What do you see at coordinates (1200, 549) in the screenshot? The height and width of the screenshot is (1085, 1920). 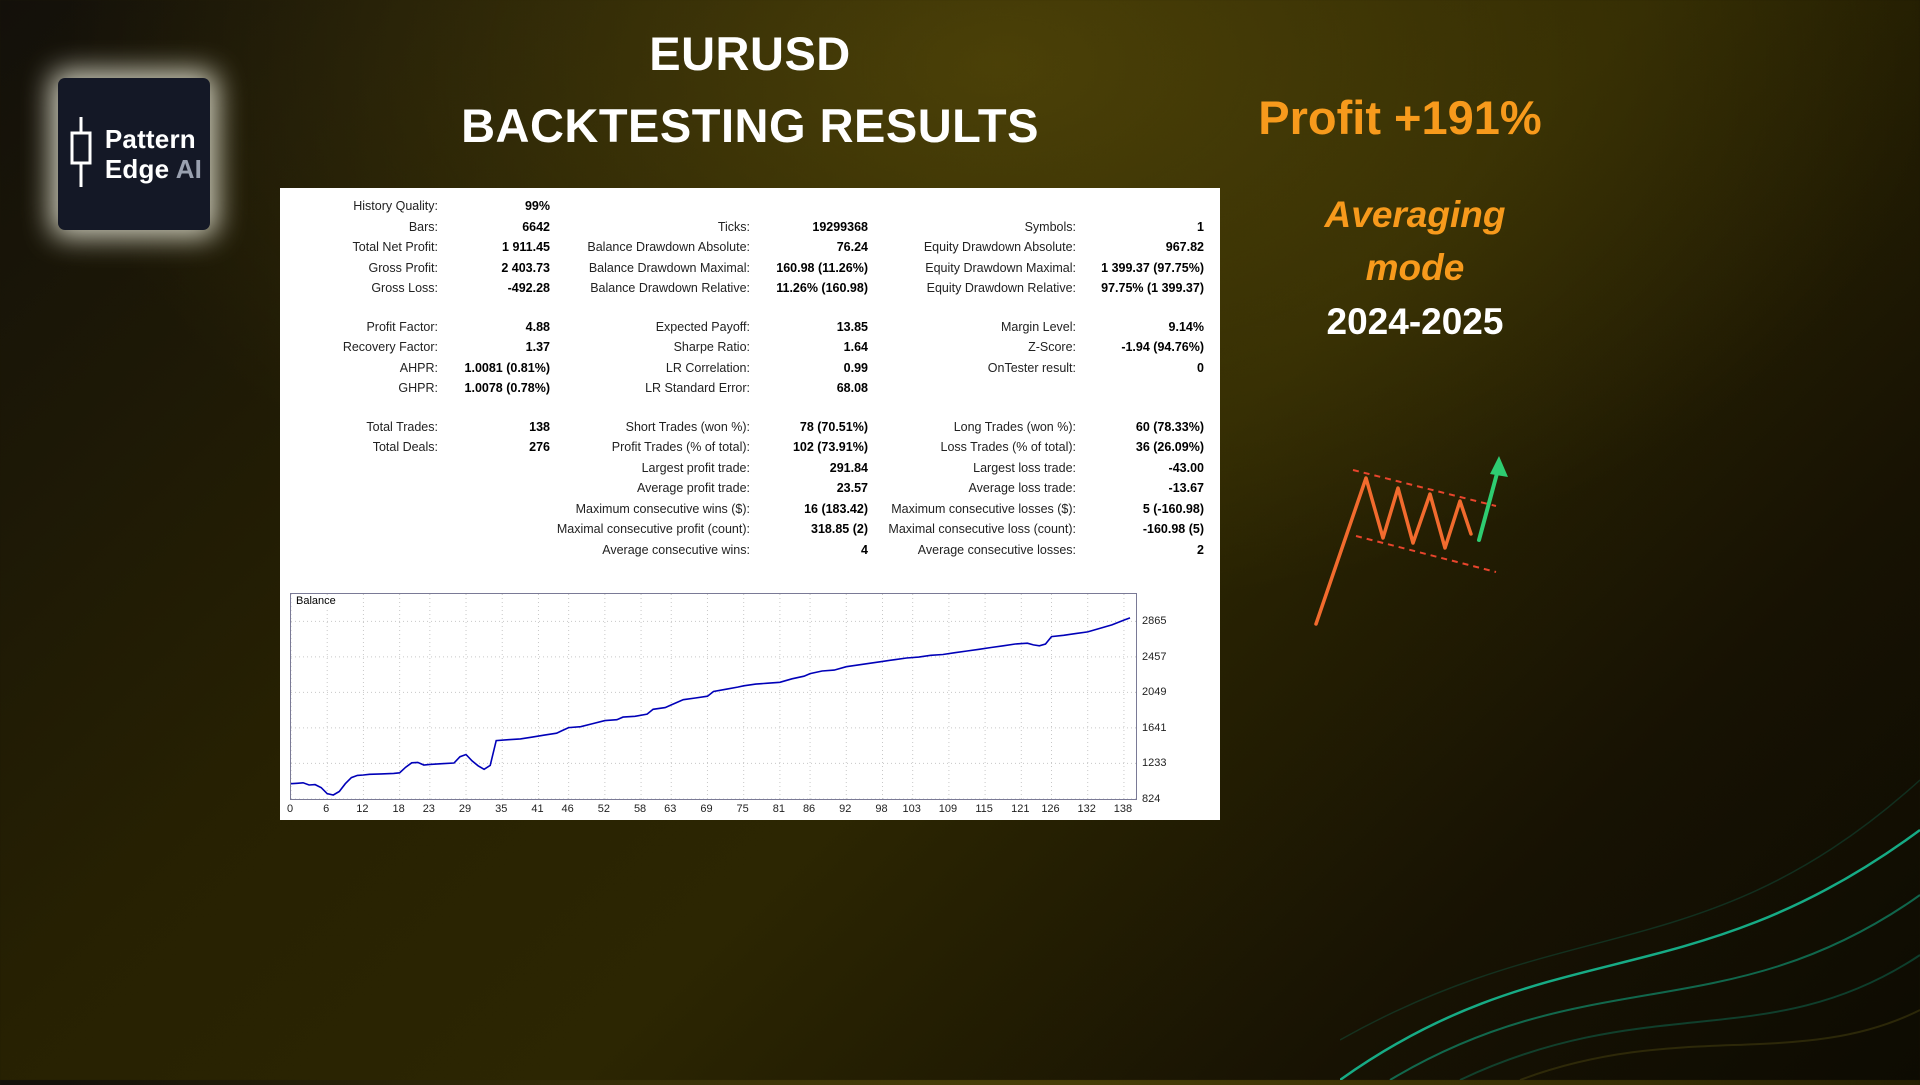 I see `stat-value: 2` at bounding box center [1200, 549].